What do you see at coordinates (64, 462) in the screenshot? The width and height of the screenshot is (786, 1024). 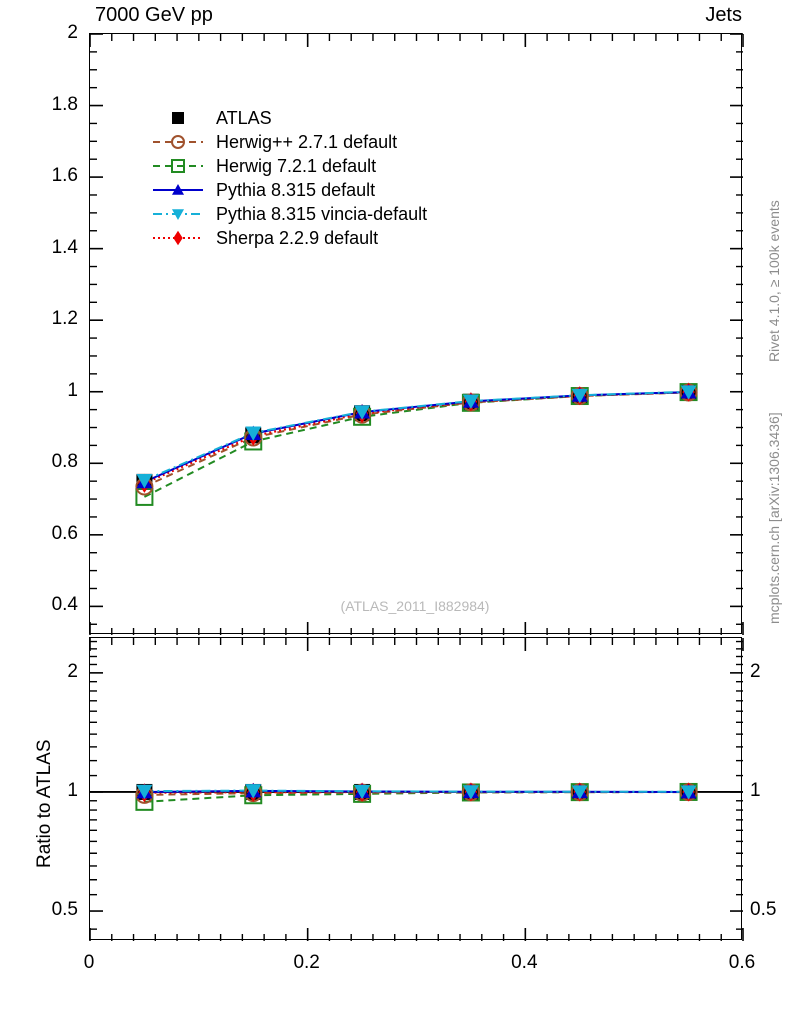 I see `ytick-label-top-0.8: 0.8` at bounding box center [64, 462].